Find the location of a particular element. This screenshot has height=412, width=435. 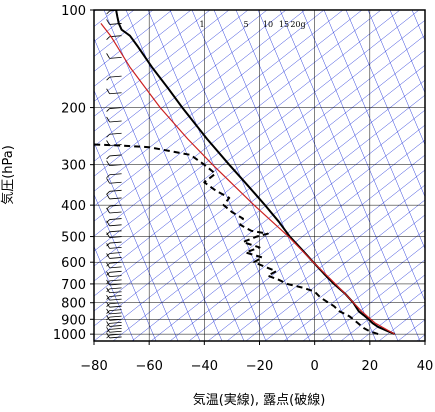

mixing-ratio-label: 20g is located at coordinates (297, 24).